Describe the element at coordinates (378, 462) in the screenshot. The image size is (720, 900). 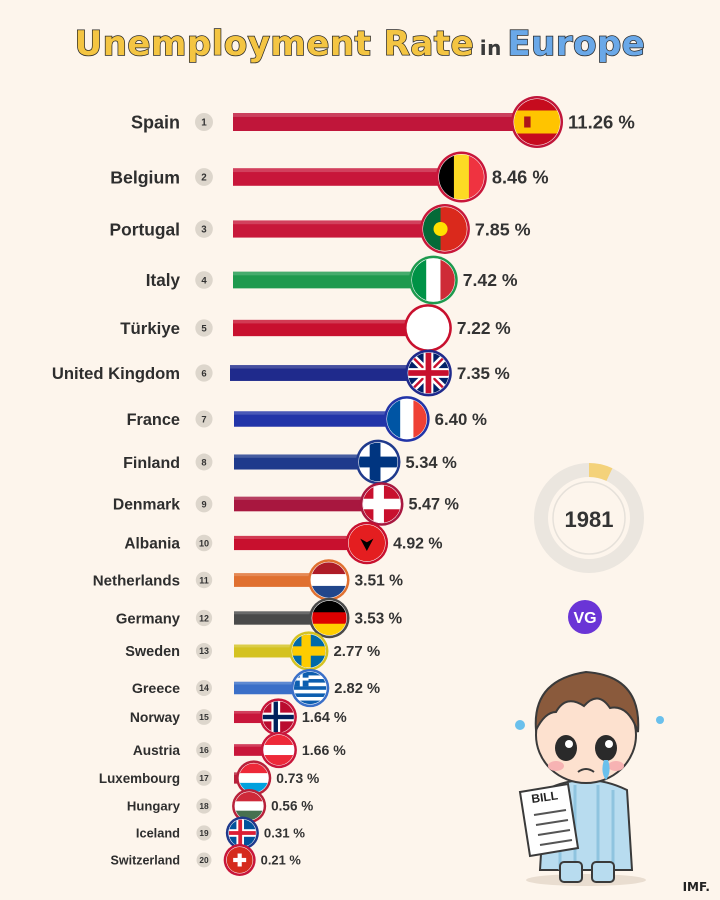
I see `finland-flag-icon` at that location.